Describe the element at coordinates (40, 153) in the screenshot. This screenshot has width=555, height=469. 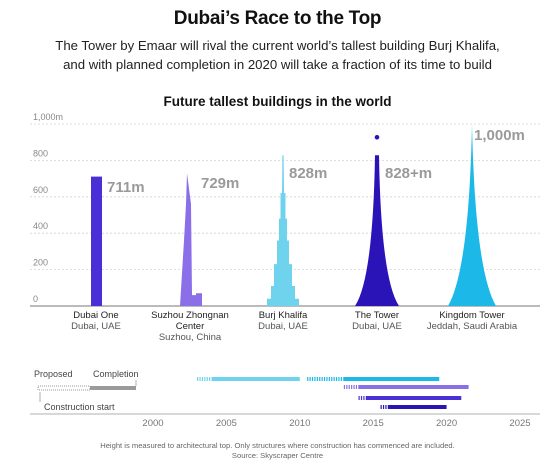
I see `y-tick-label: 800` at that location.